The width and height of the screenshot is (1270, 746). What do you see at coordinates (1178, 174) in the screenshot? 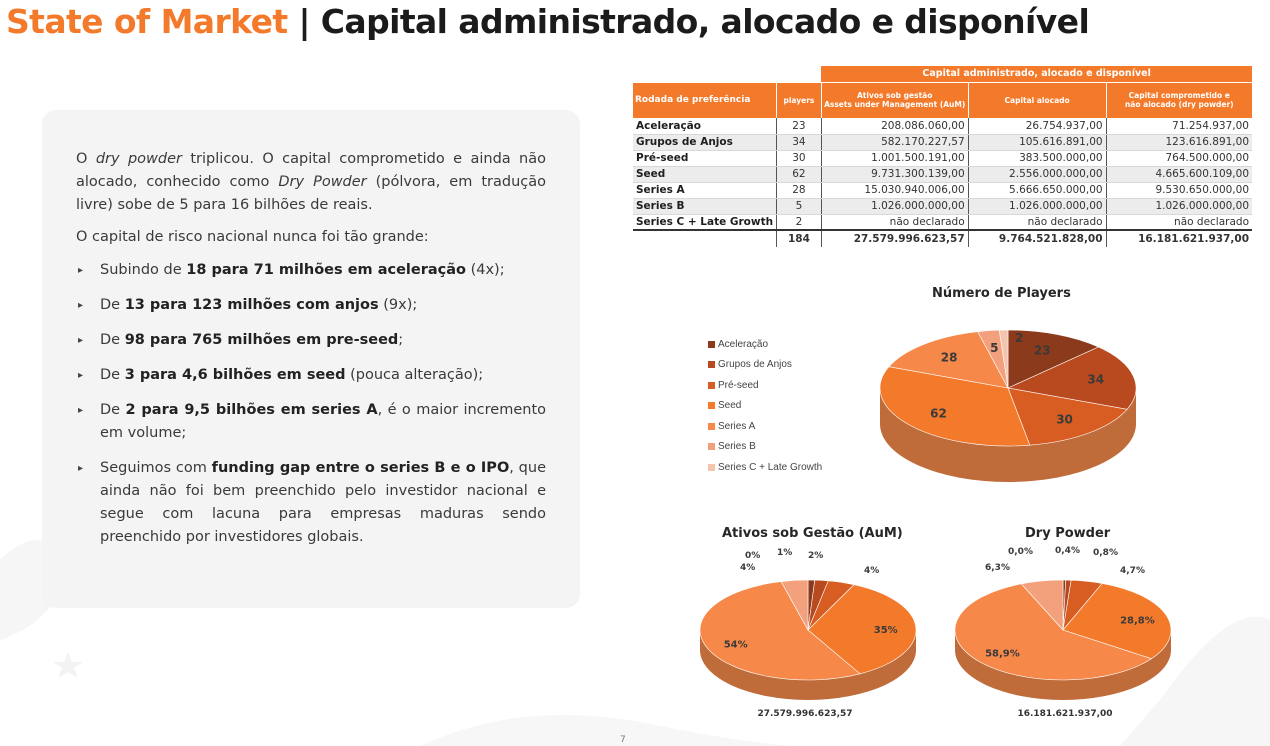
I see `table-cell: 4.665.600.109,00` at bounding box center [1178, 174].